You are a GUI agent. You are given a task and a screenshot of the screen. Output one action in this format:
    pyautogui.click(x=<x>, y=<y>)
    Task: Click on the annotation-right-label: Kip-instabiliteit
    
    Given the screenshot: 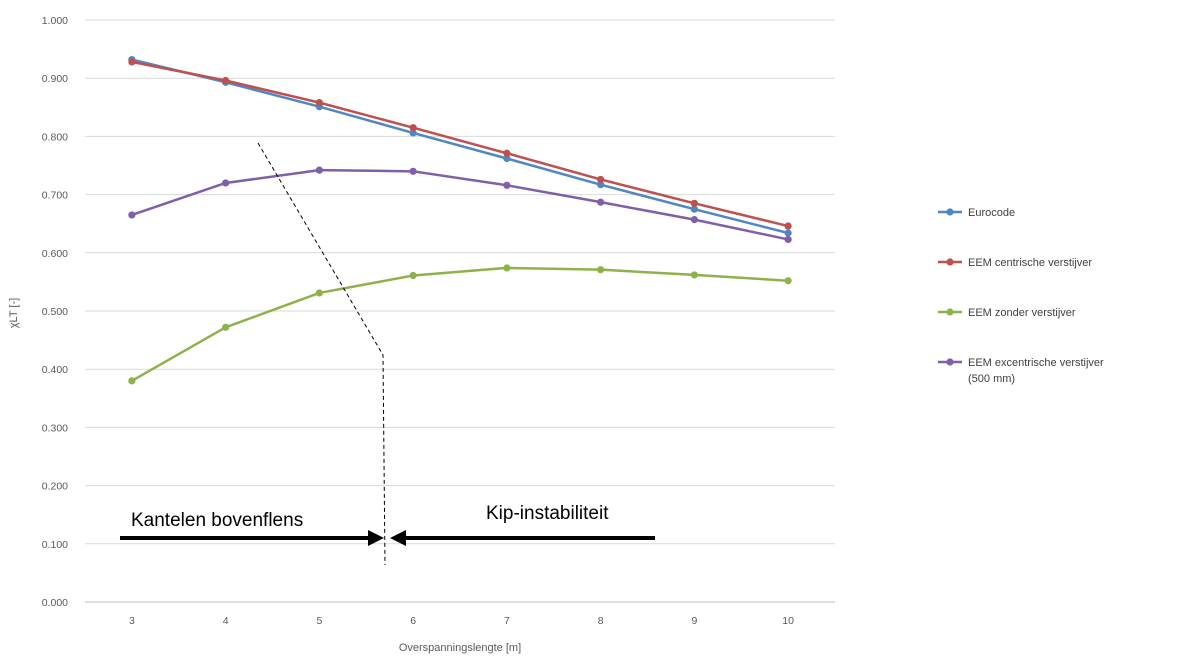 What is the action you would take?
    pyautogui.click(x=547, y=513)
    